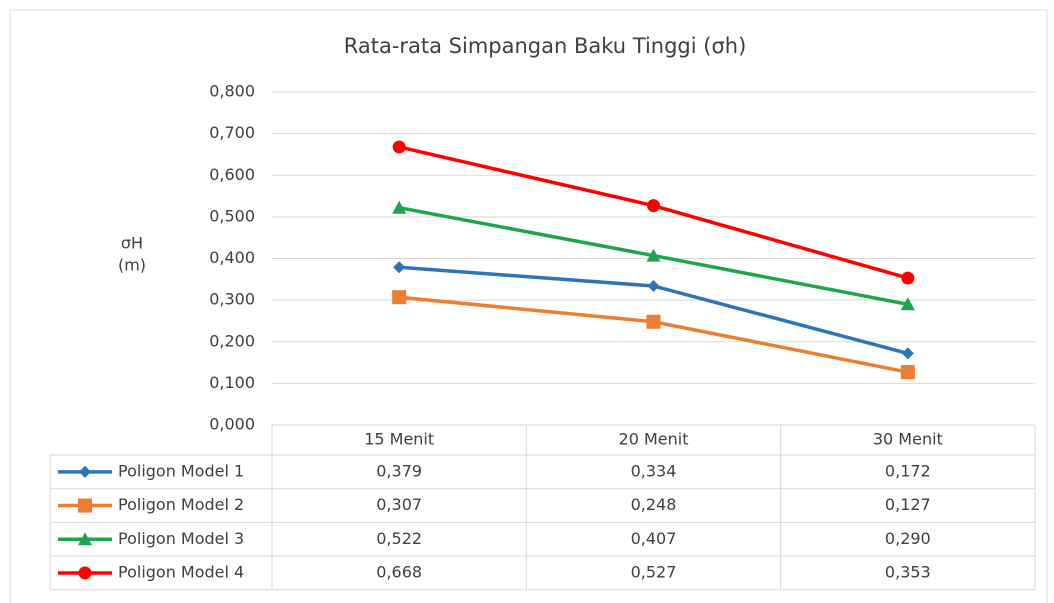  What do you see at coordinates (399, 571) in the screenshot?
I see `table-value: 0,668` at bounding box center [399, 571].